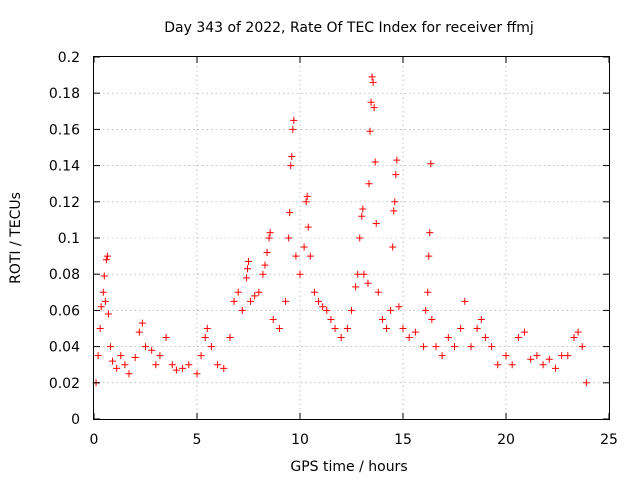 The image size is (640, 480). What do you see at coordinates (69, 239) in the screenshot?
I see `y-tick-label: 0.1` at bounding box center [69, 239].